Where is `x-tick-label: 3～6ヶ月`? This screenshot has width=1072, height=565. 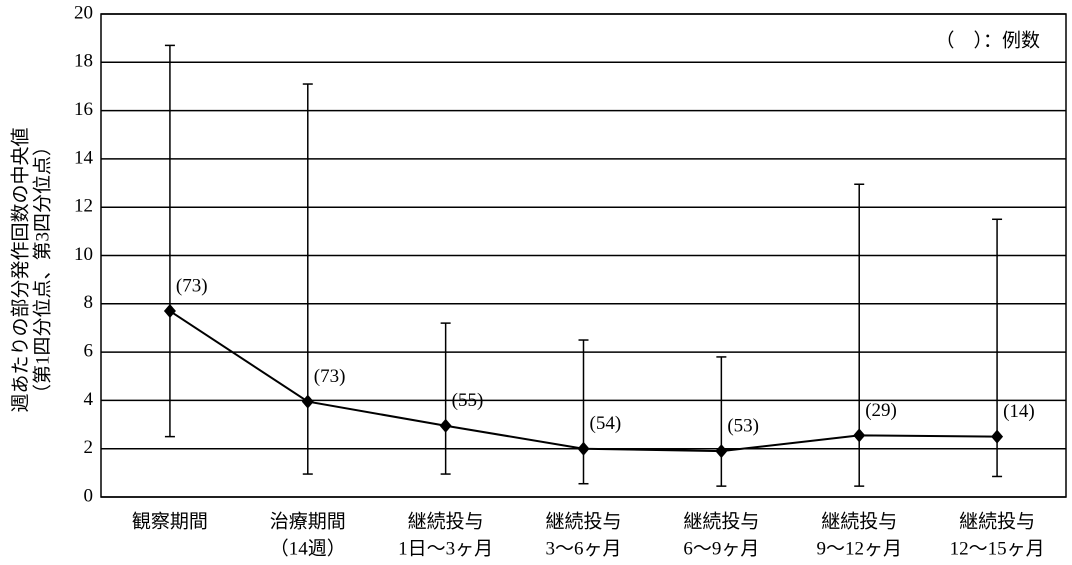
x-tick-label: 3～6ヶ月 is located at coordinates (583, 548).